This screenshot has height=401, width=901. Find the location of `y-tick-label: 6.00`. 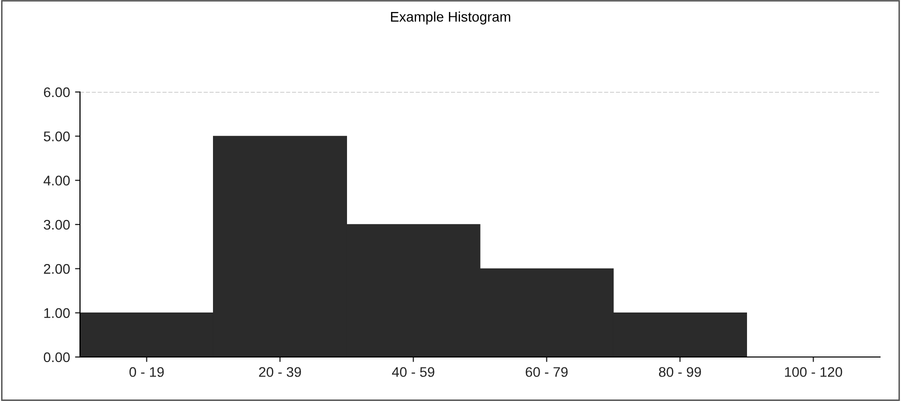

y-tick-label: 6.00 is located at coordinates (57, 92).